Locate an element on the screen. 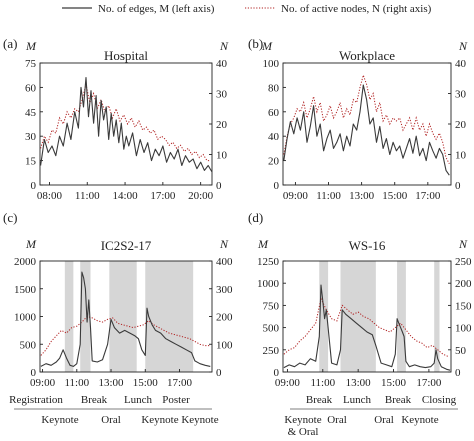 The image size is (474, 441). x-tick-label: 08:00 is located at coordinates (50, 196).